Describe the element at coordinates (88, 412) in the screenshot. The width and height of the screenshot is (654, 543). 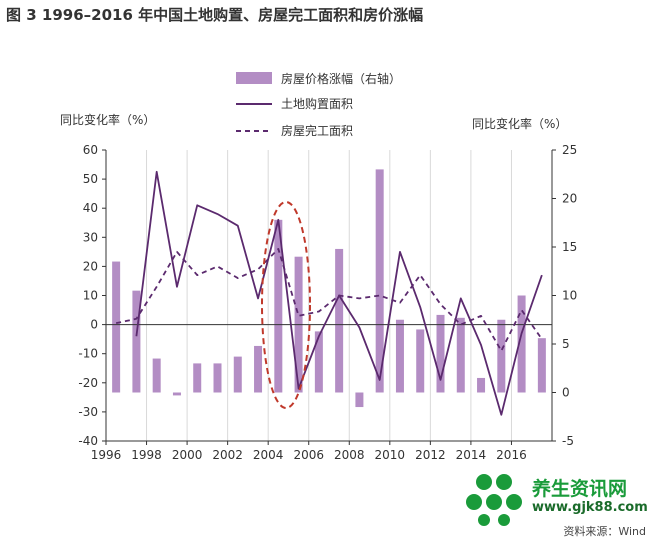
I see `y-left-tick-label: -30` at that location.